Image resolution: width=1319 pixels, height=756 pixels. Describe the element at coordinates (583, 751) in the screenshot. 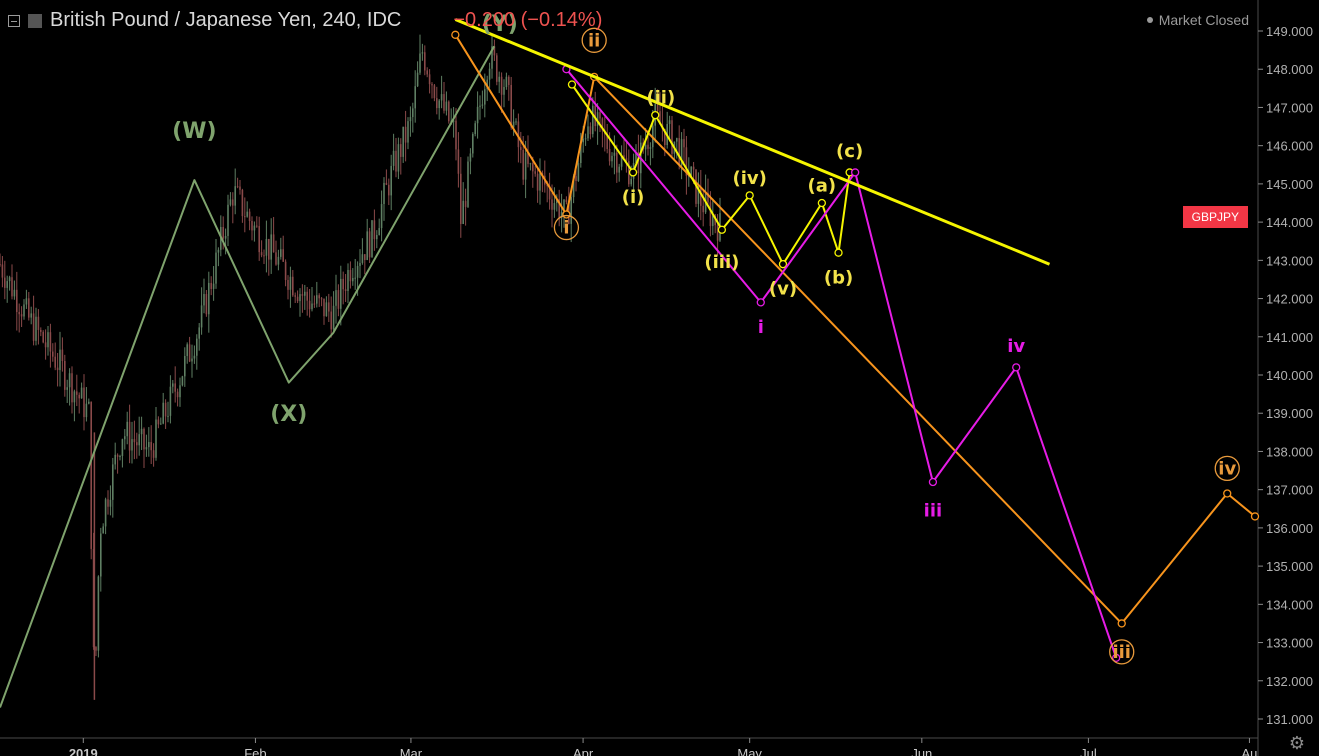

I see `x-tick-label: Apr` at that location.